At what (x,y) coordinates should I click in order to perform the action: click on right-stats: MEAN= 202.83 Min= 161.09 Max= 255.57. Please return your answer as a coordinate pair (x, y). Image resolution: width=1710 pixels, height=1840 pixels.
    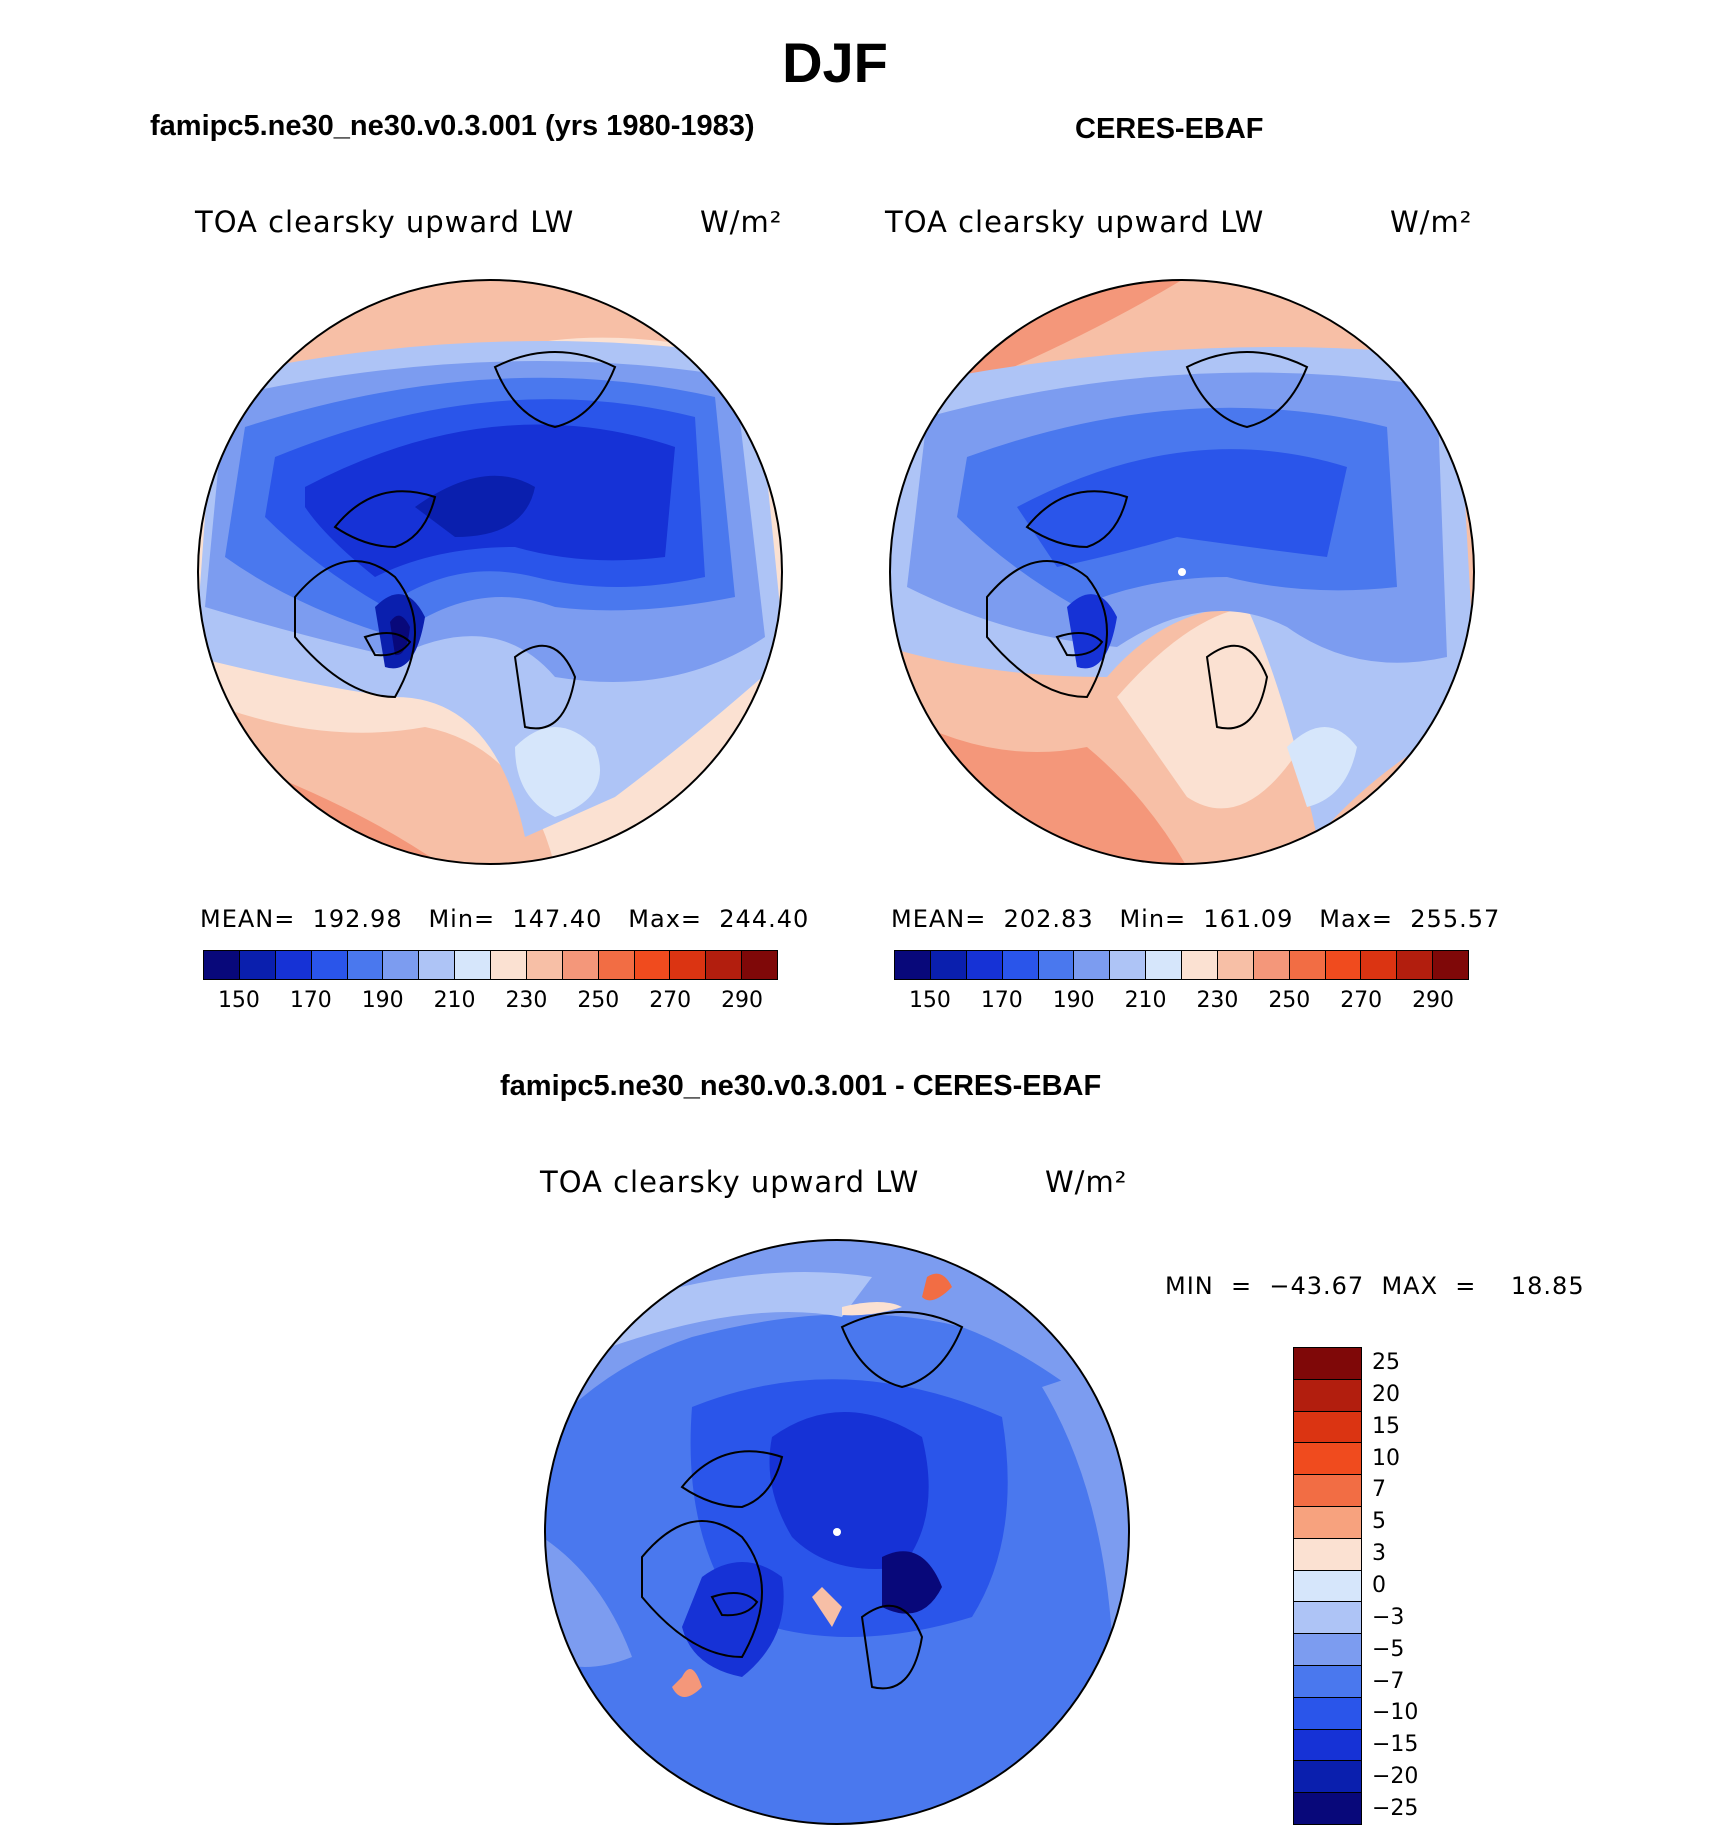
    Looking at the image, I should click on (1196, 919).